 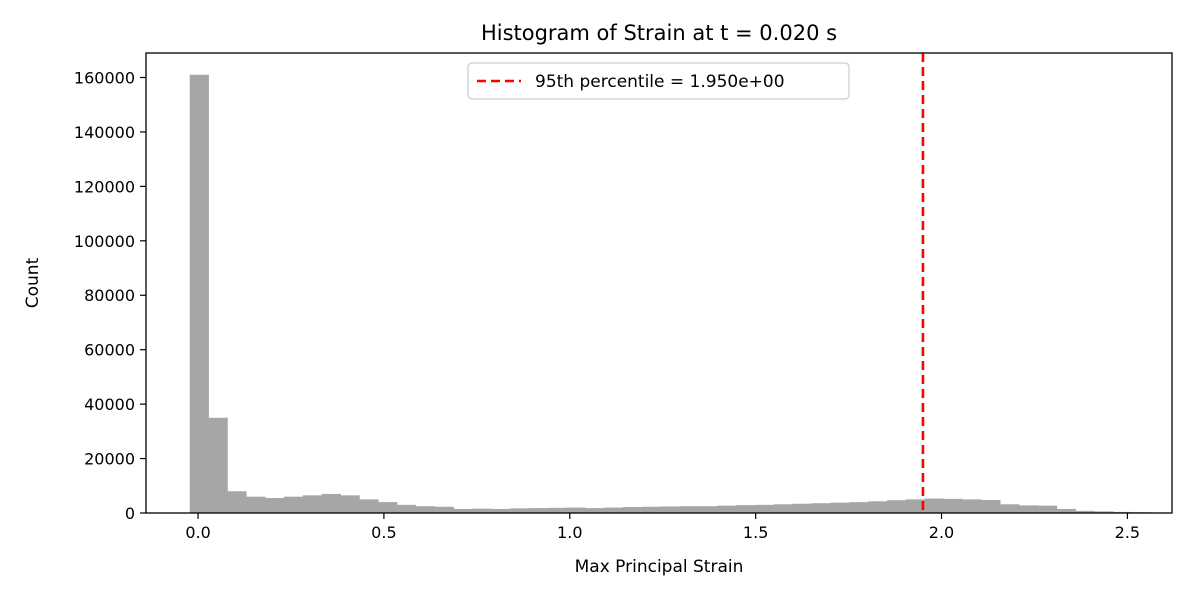 What do you see at coordinates (130, 513) in the screenshot?
I see `y-tick-label: 0` at bounding box center [130, 513].